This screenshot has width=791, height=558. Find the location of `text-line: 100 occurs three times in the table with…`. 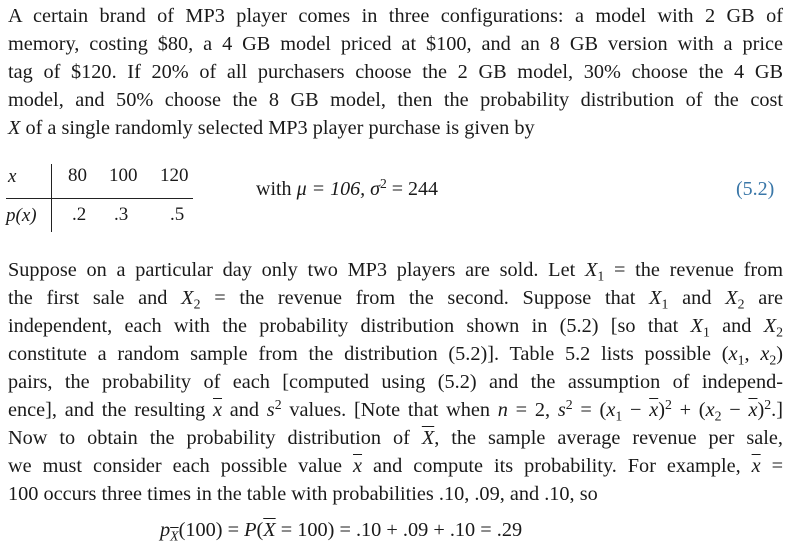

text-line: 100 occurs three times in the table with… is located at coordinates (303, 494).